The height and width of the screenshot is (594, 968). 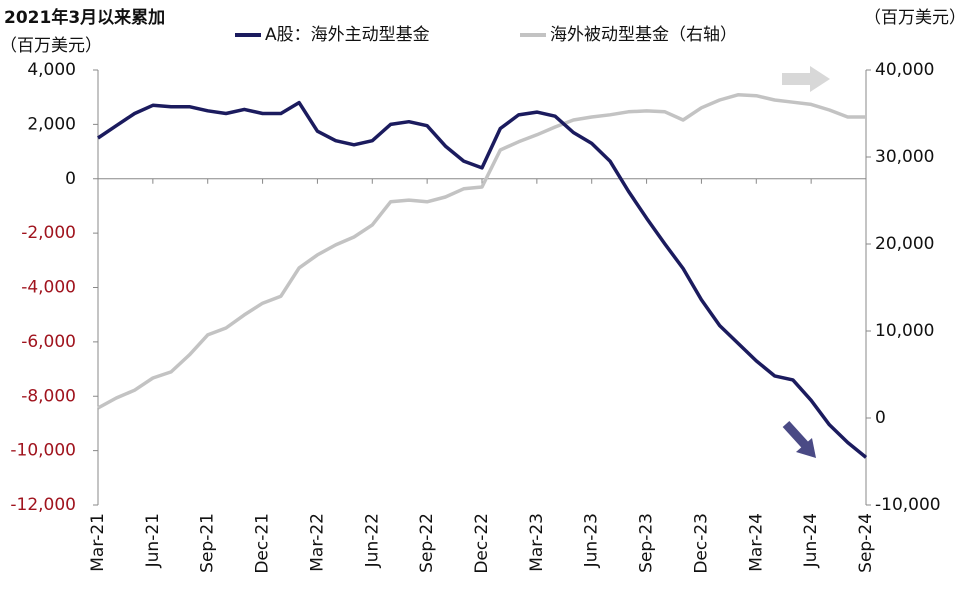 I want to click on y2-tick-label: 40,000, so click(x=904, y=70).